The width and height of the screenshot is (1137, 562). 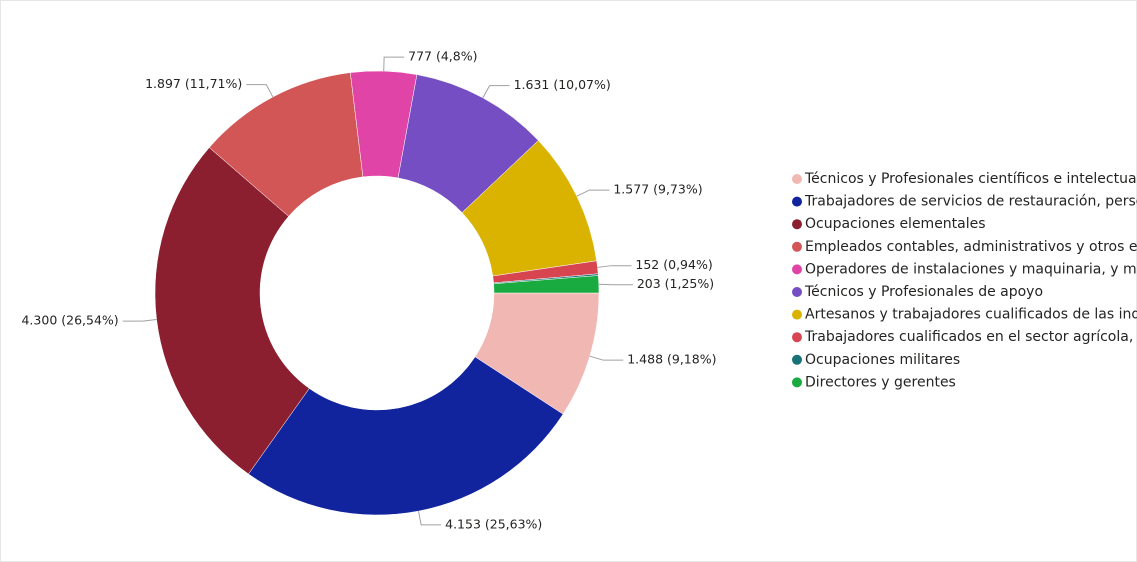 I want to click on legend-label: Técnicos y Profesionales de apoyo, so click(x=923, y=292).